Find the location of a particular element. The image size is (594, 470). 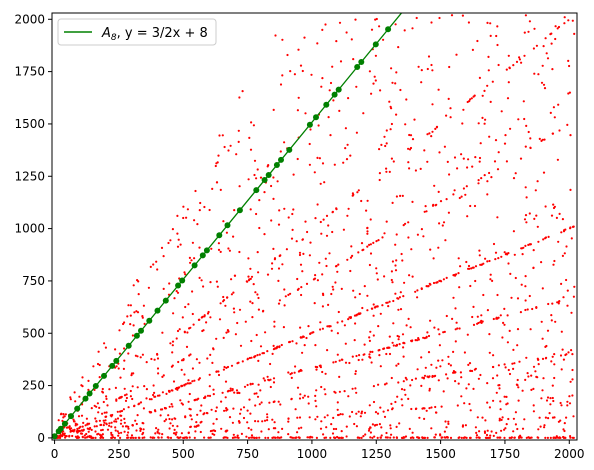

y-tick-label: 1250 is located at coordinates (29, 176).